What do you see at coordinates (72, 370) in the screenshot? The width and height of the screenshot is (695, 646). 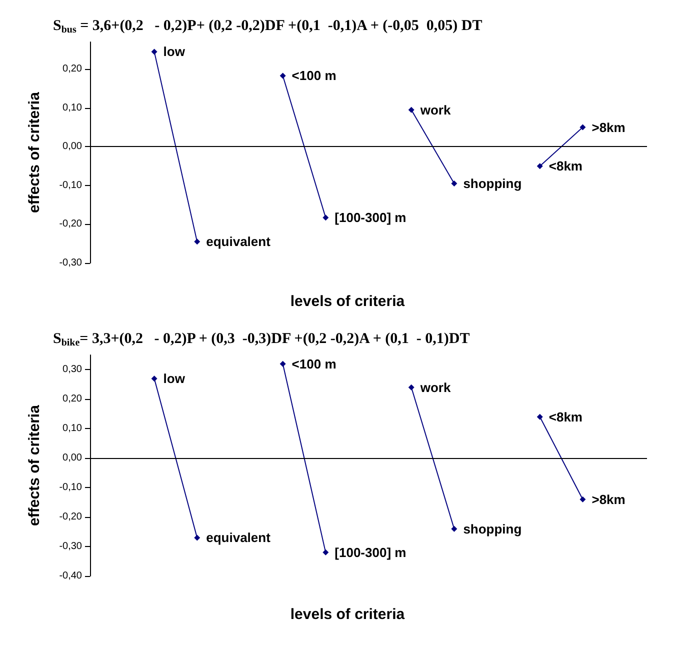 I see `y-tick-label: 0,30` at bounding box center [72, 370].